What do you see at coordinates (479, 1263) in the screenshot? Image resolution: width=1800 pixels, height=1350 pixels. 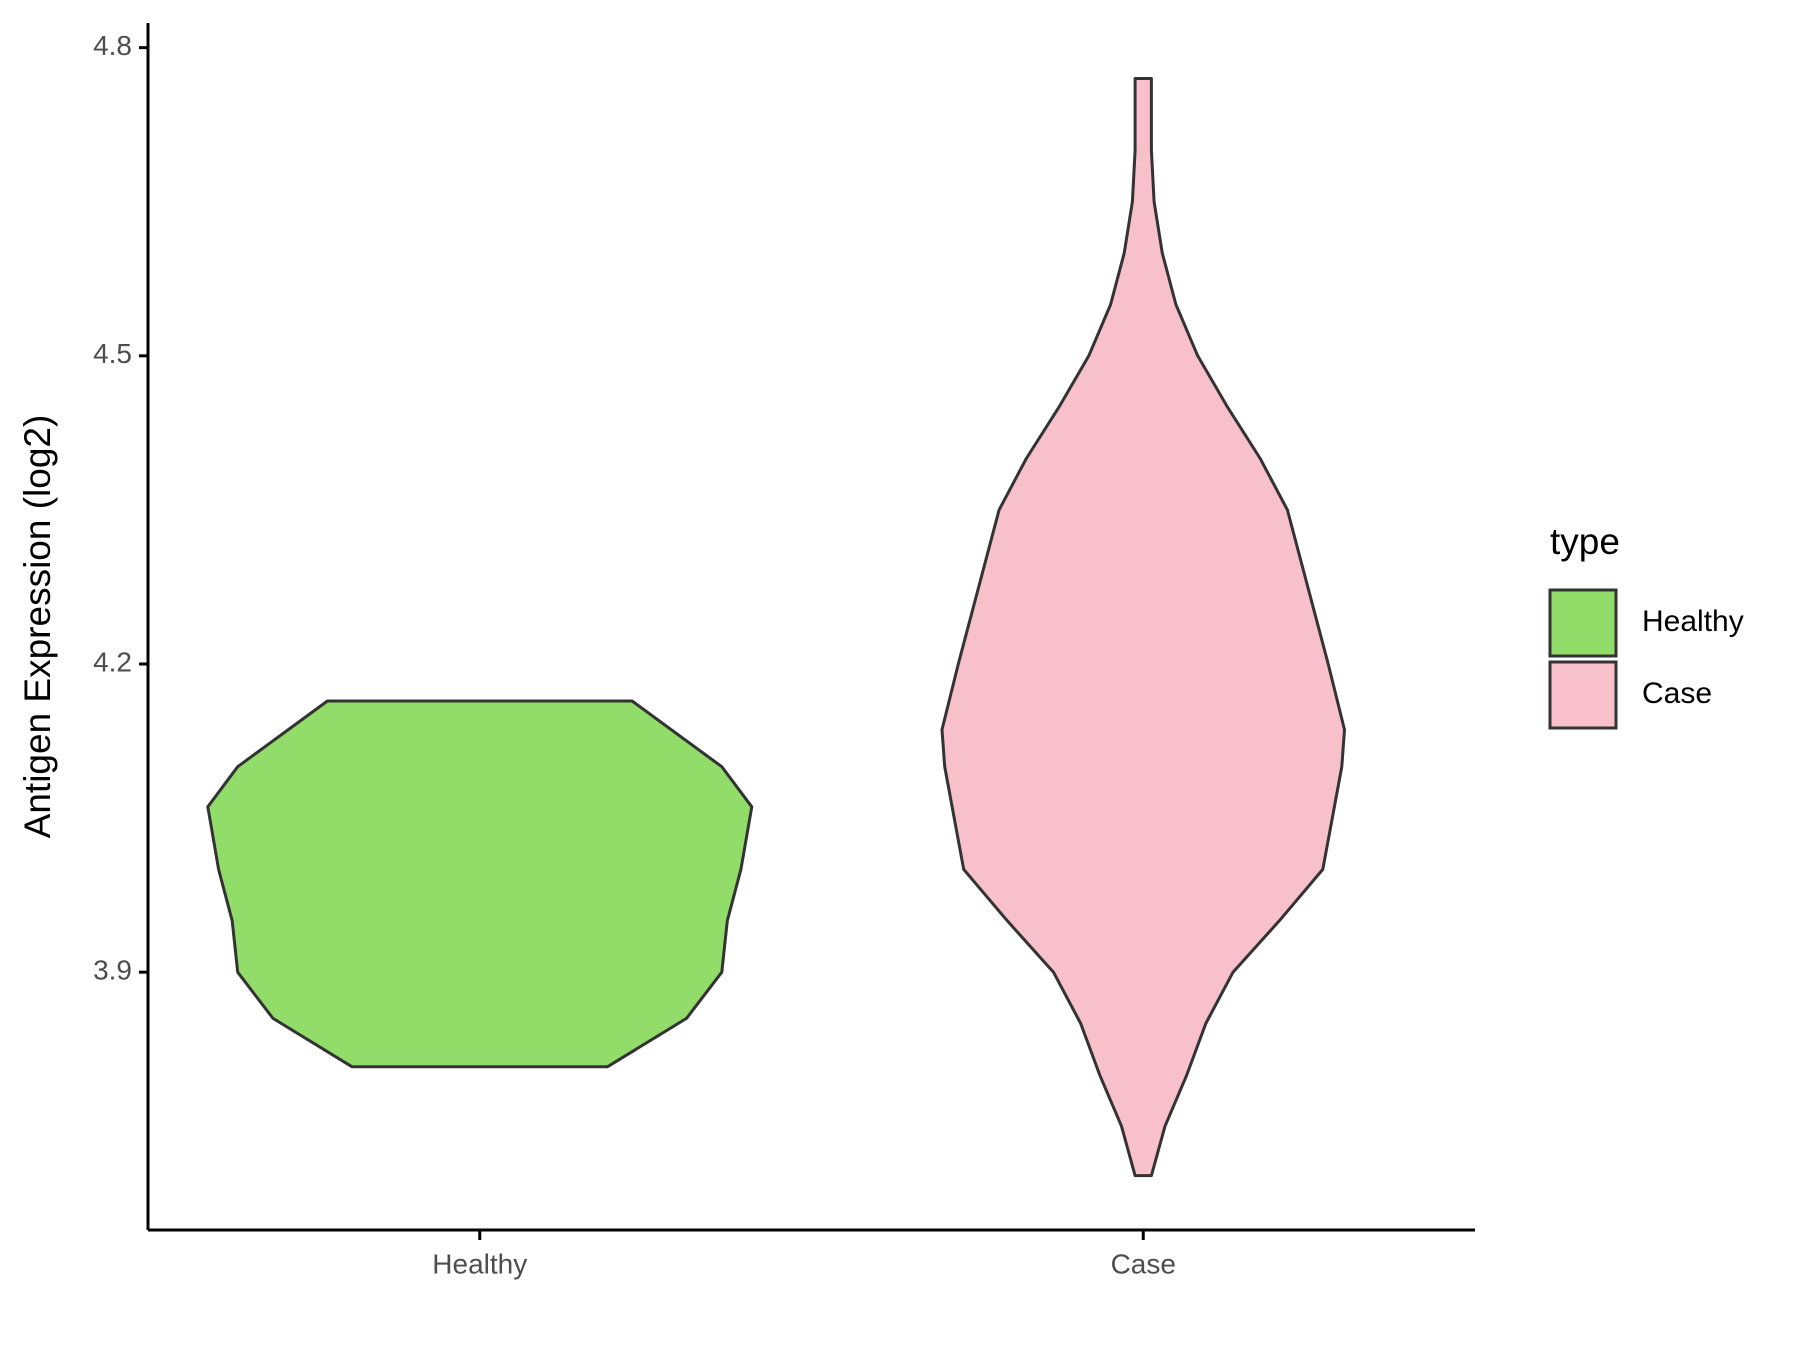 I see `x-tick-label: Healthy` at bounding box center [479, 1263].